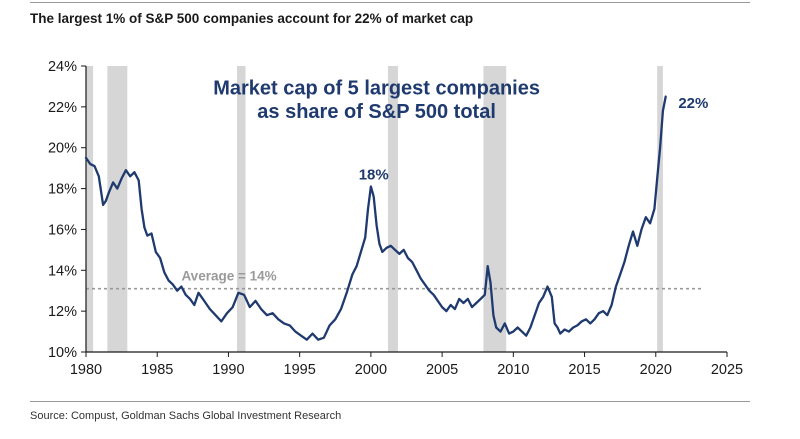  What do you see at coordinates (62, 353) in the screenshot?
I see `y-tick-label: 10%` at bounding box center [62, 353].